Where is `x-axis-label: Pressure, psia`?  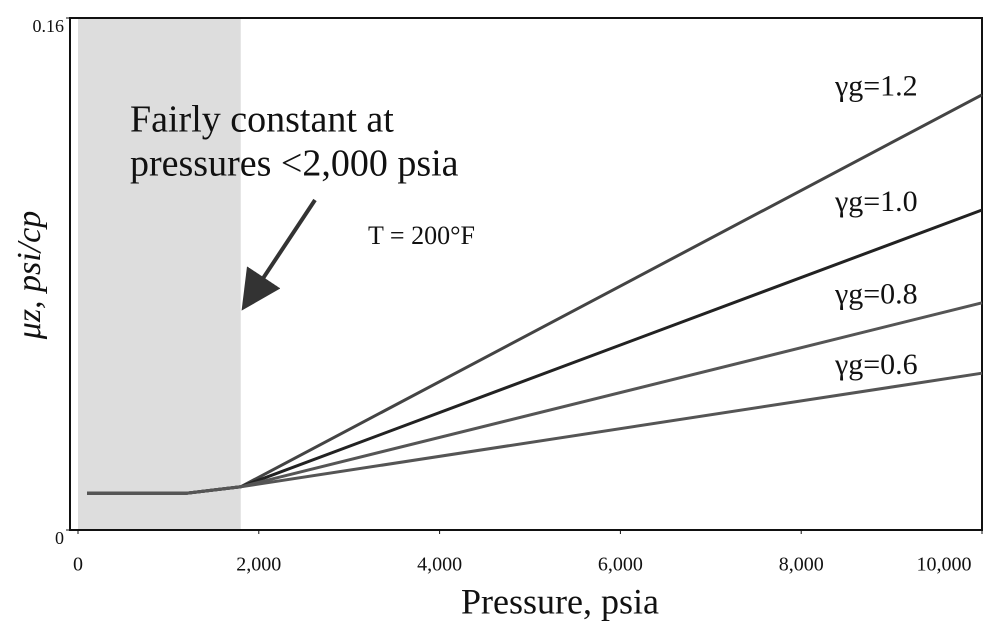
x-axis-label: Pressure, psia is located at coordinates (560, 601).